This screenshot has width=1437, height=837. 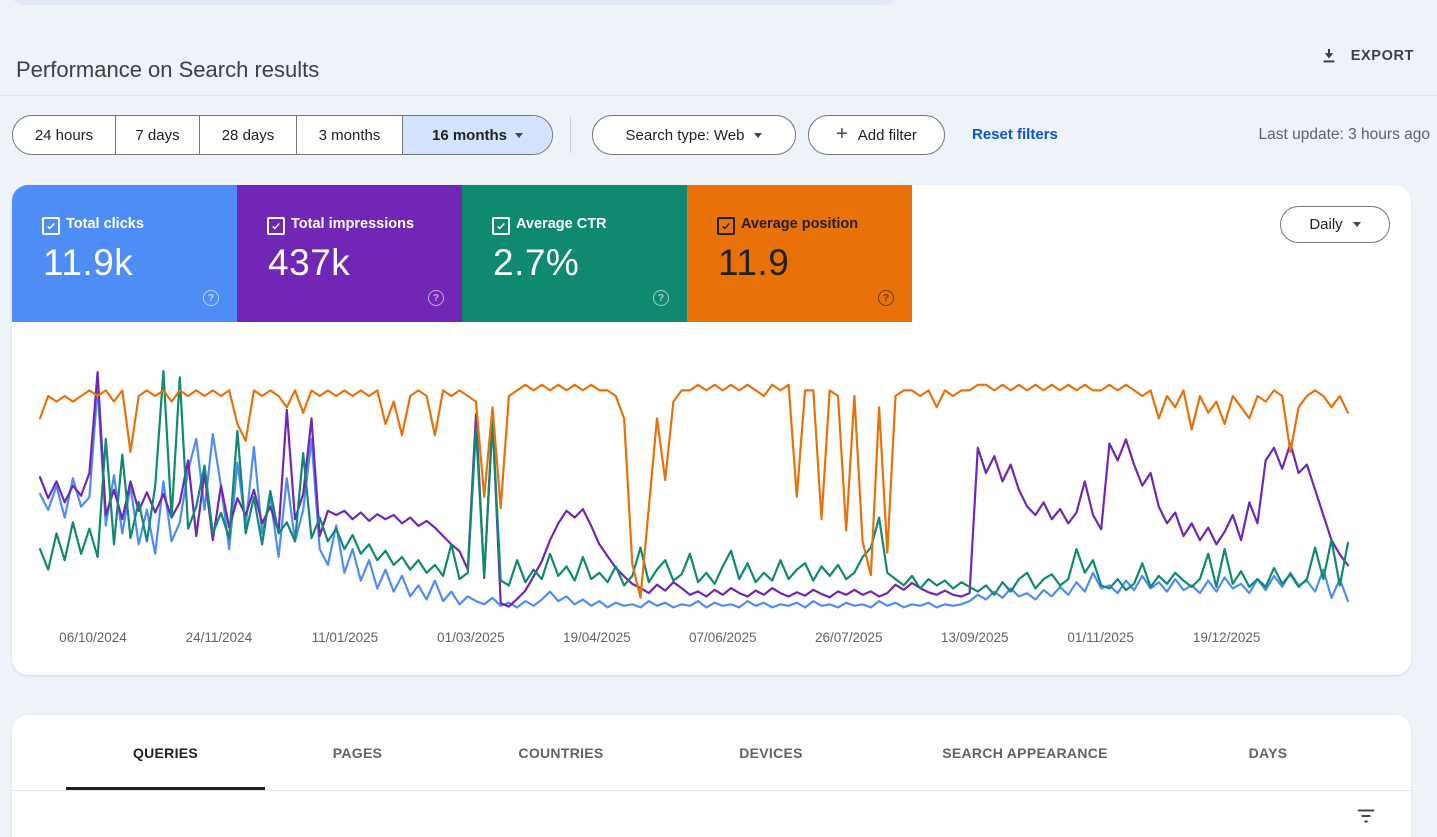 I want to click on metric-value: 11.9, so click(x=754, y=262).